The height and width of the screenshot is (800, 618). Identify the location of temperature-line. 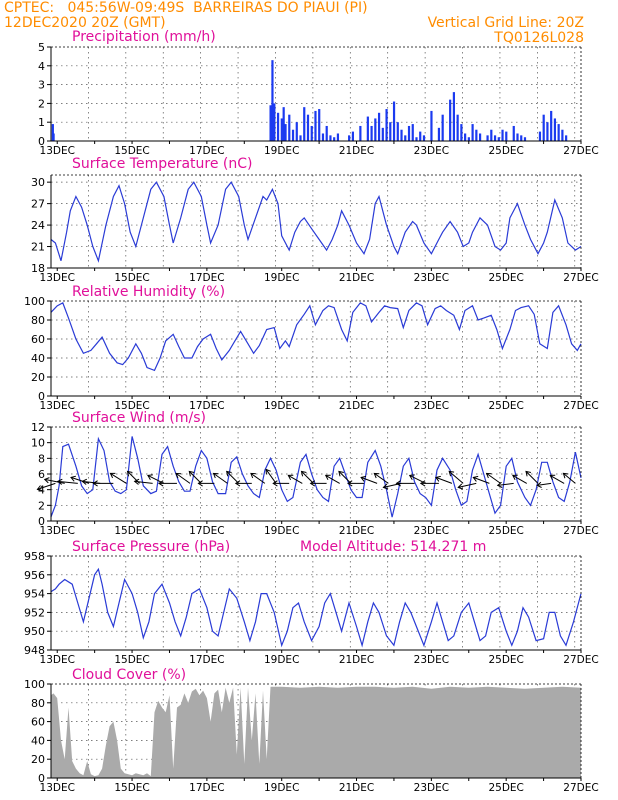
(316, 222).